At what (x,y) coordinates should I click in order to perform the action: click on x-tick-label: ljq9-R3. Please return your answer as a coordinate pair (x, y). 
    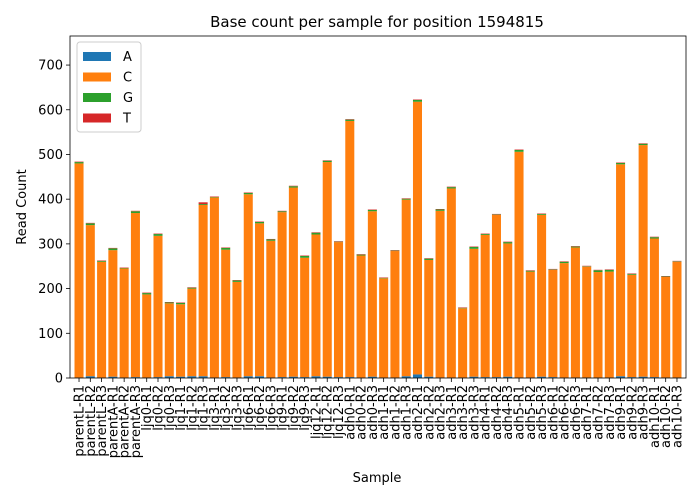
    Looking at the image, I should click on (305, 408).